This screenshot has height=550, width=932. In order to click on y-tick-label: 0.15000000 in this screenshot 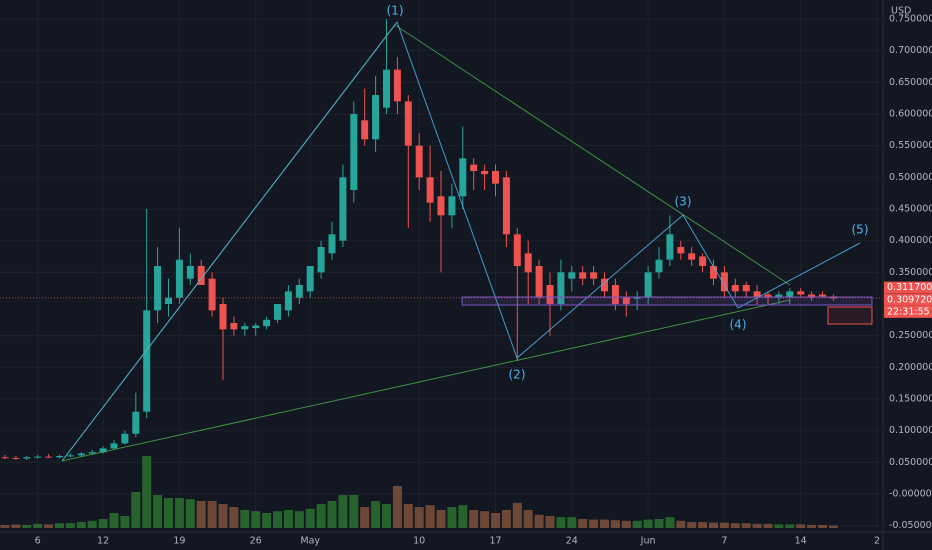, I will do `click(910, 399)`.